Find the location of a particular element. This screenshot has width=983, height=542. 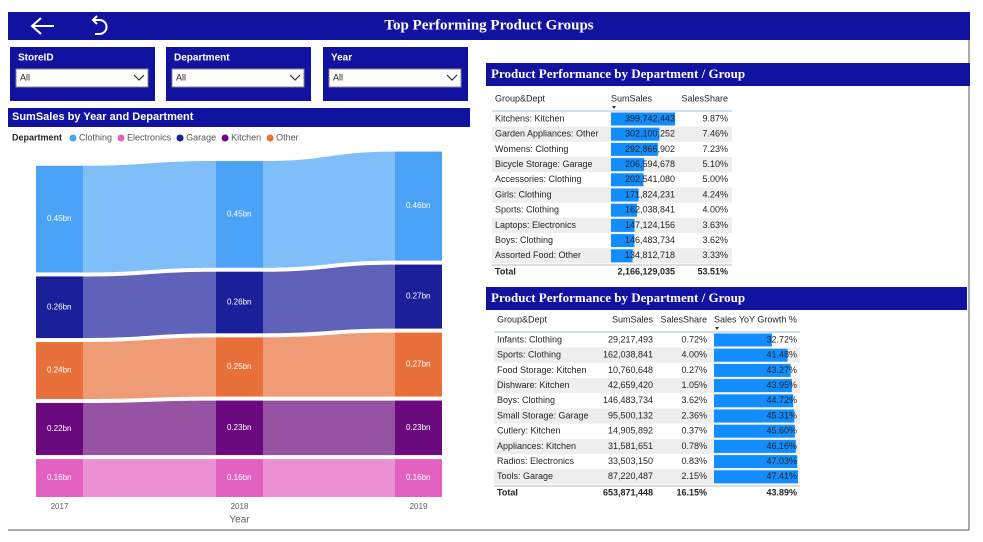

x-tick-label: 2019 is located at coordinates (419, 506).